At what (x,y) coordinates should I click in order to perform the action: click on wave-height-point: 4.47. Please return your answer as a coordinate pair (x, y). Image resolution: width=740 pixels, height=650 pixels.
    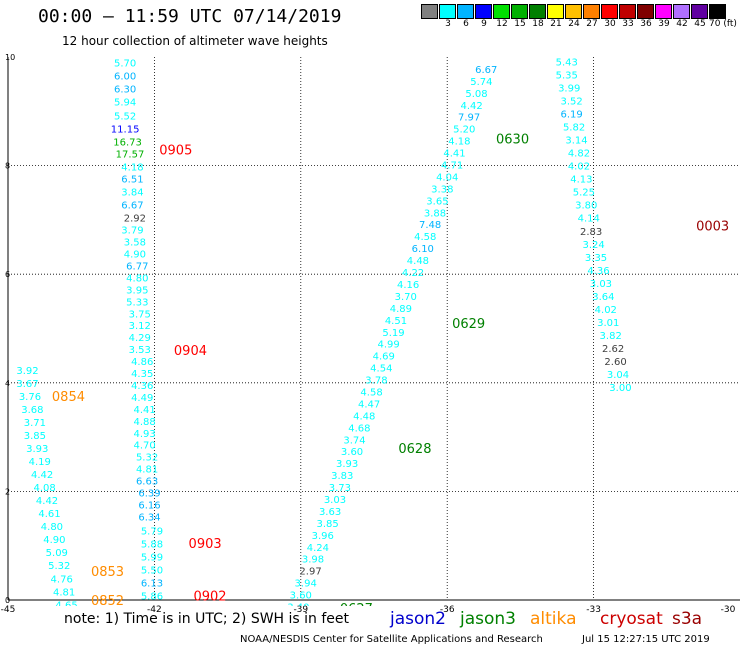
    Looking at the image, I should click on (369, 404).